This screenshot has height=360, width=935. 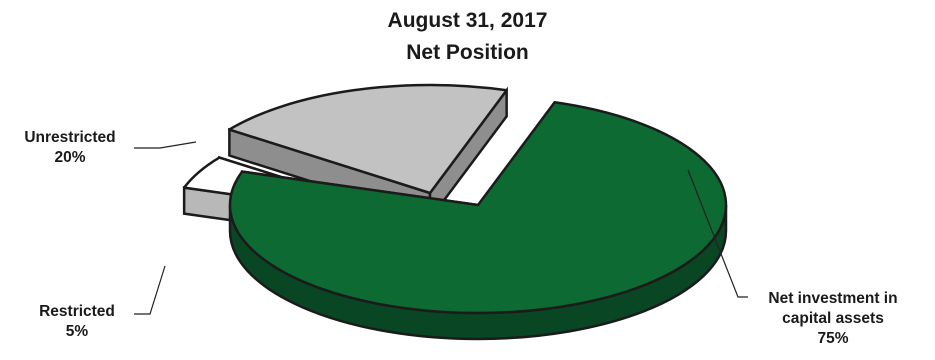 I want to click on label-unrestricted: Unrestricted 20%, so click(x=70, y=148).